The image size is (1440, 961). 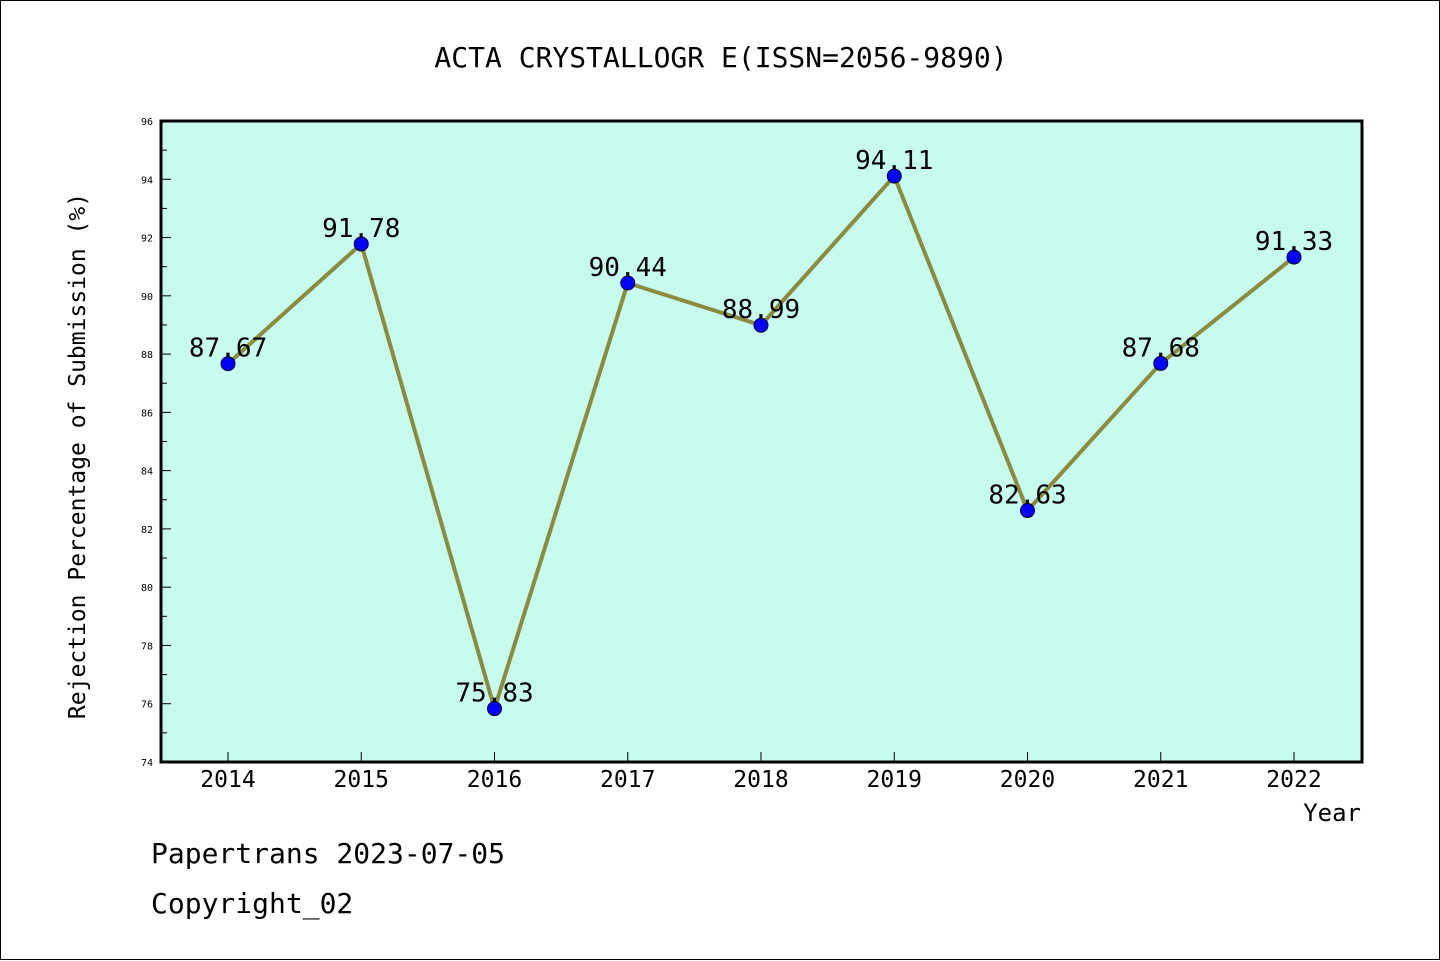 I want to click on data-label: 75.83, so click(x=494, y=694).